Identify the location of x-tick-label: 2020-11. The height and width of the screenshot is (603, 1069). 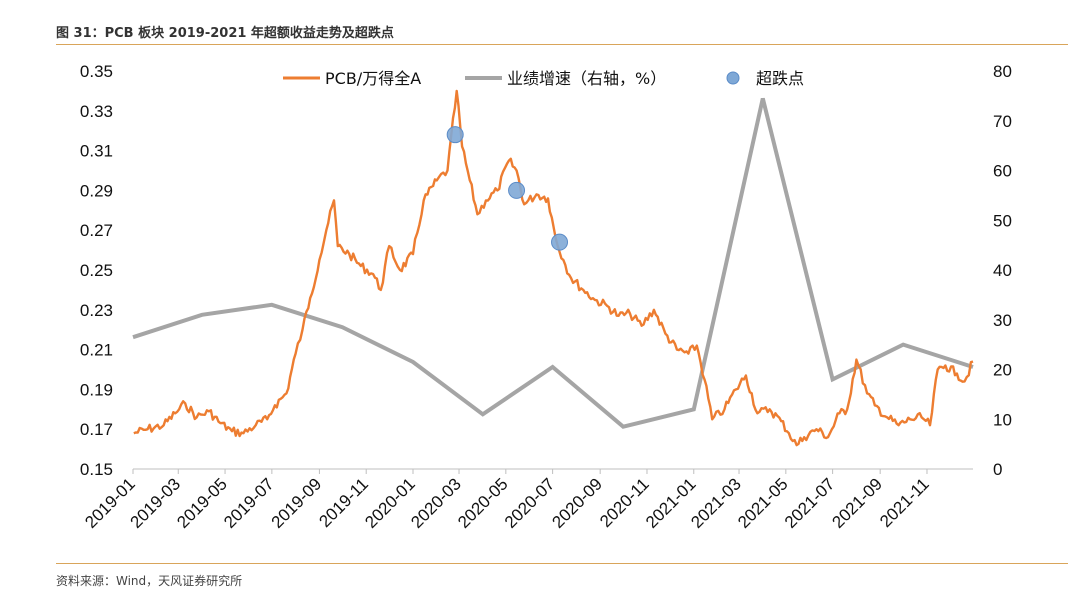
(624, 502).